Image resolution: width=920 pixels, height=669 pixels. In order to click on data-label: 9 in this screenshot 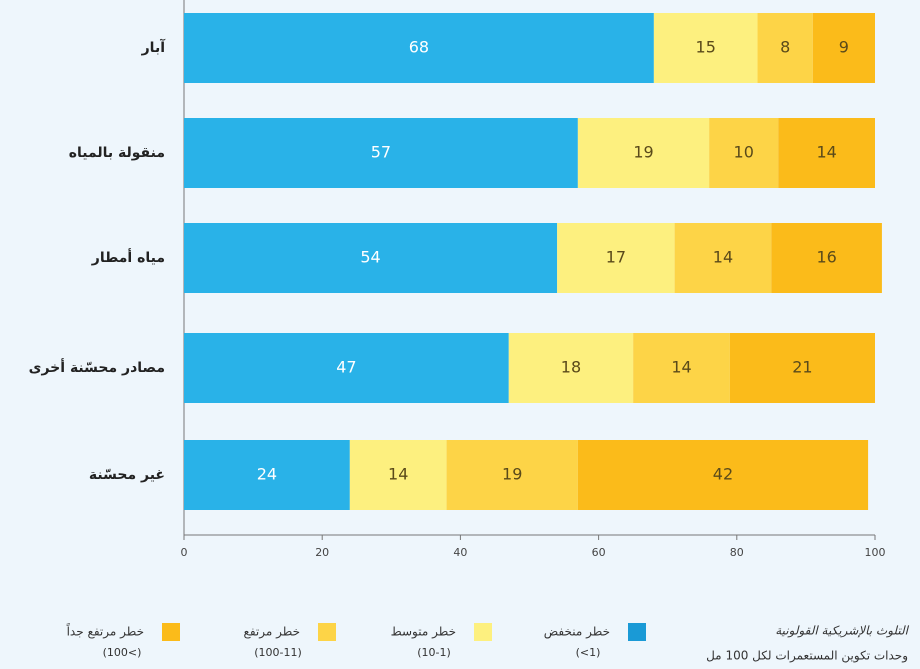, I will do `click(844, 47)`.